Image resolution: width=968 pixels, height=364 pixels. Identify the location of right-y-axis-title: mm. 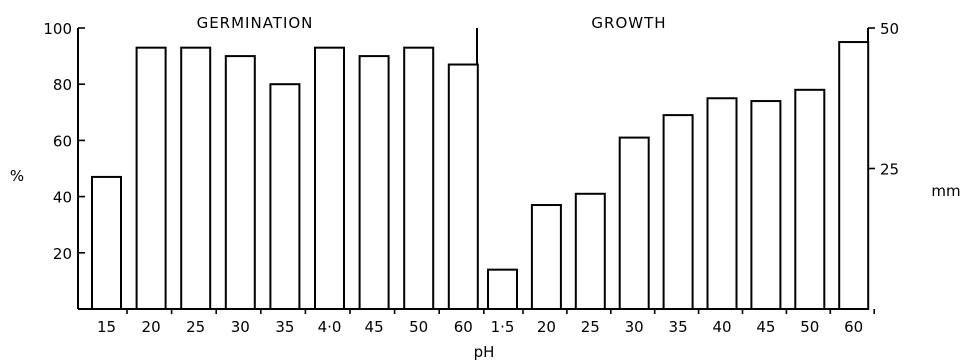
(945, 191).